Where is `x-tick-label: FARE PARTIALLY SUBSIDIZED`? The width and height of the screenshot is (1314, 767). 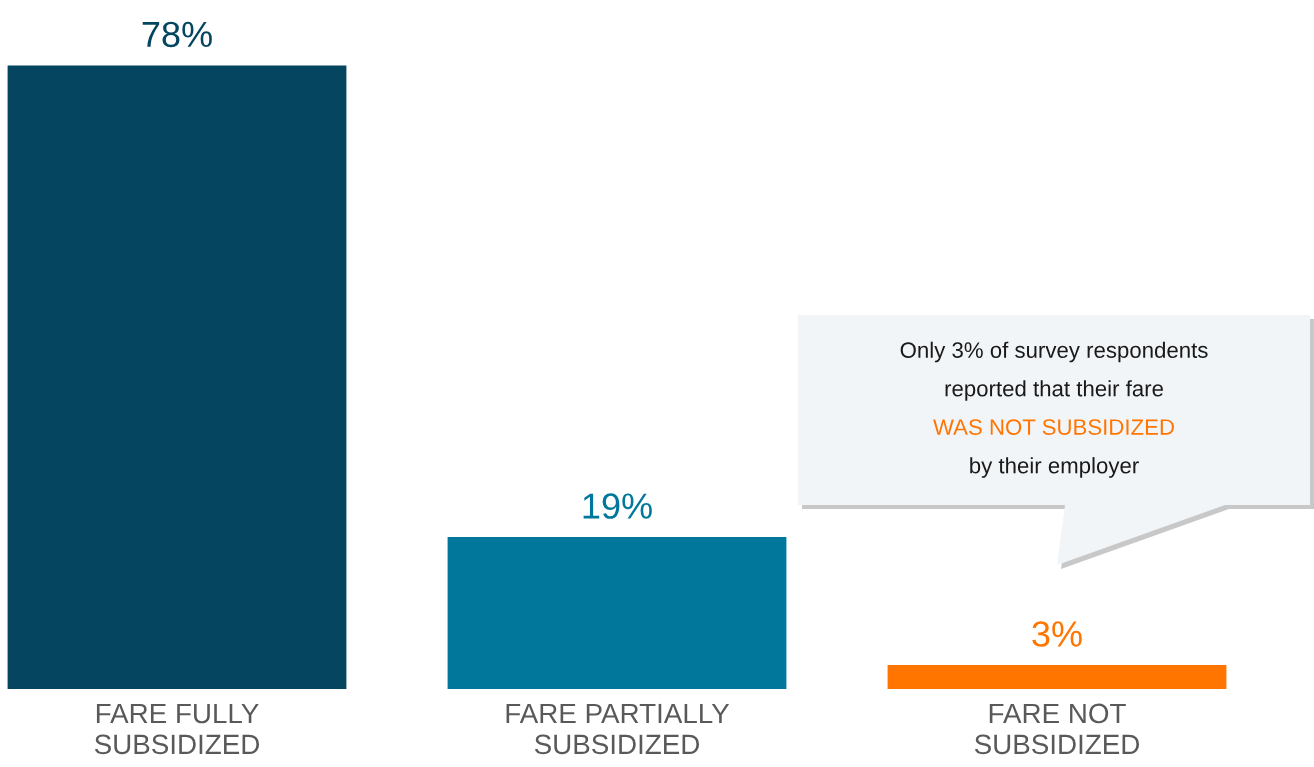 x-tick-label: FARE PARTIALLY SUBSIDIZED is located at coordinates (618, 729).